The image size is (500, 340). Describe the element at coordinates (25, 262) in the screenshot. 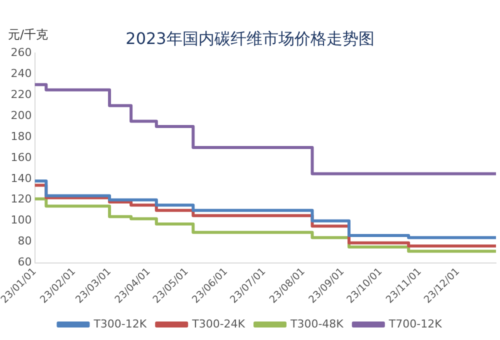

I see `y-tick-label: 60` at that location.